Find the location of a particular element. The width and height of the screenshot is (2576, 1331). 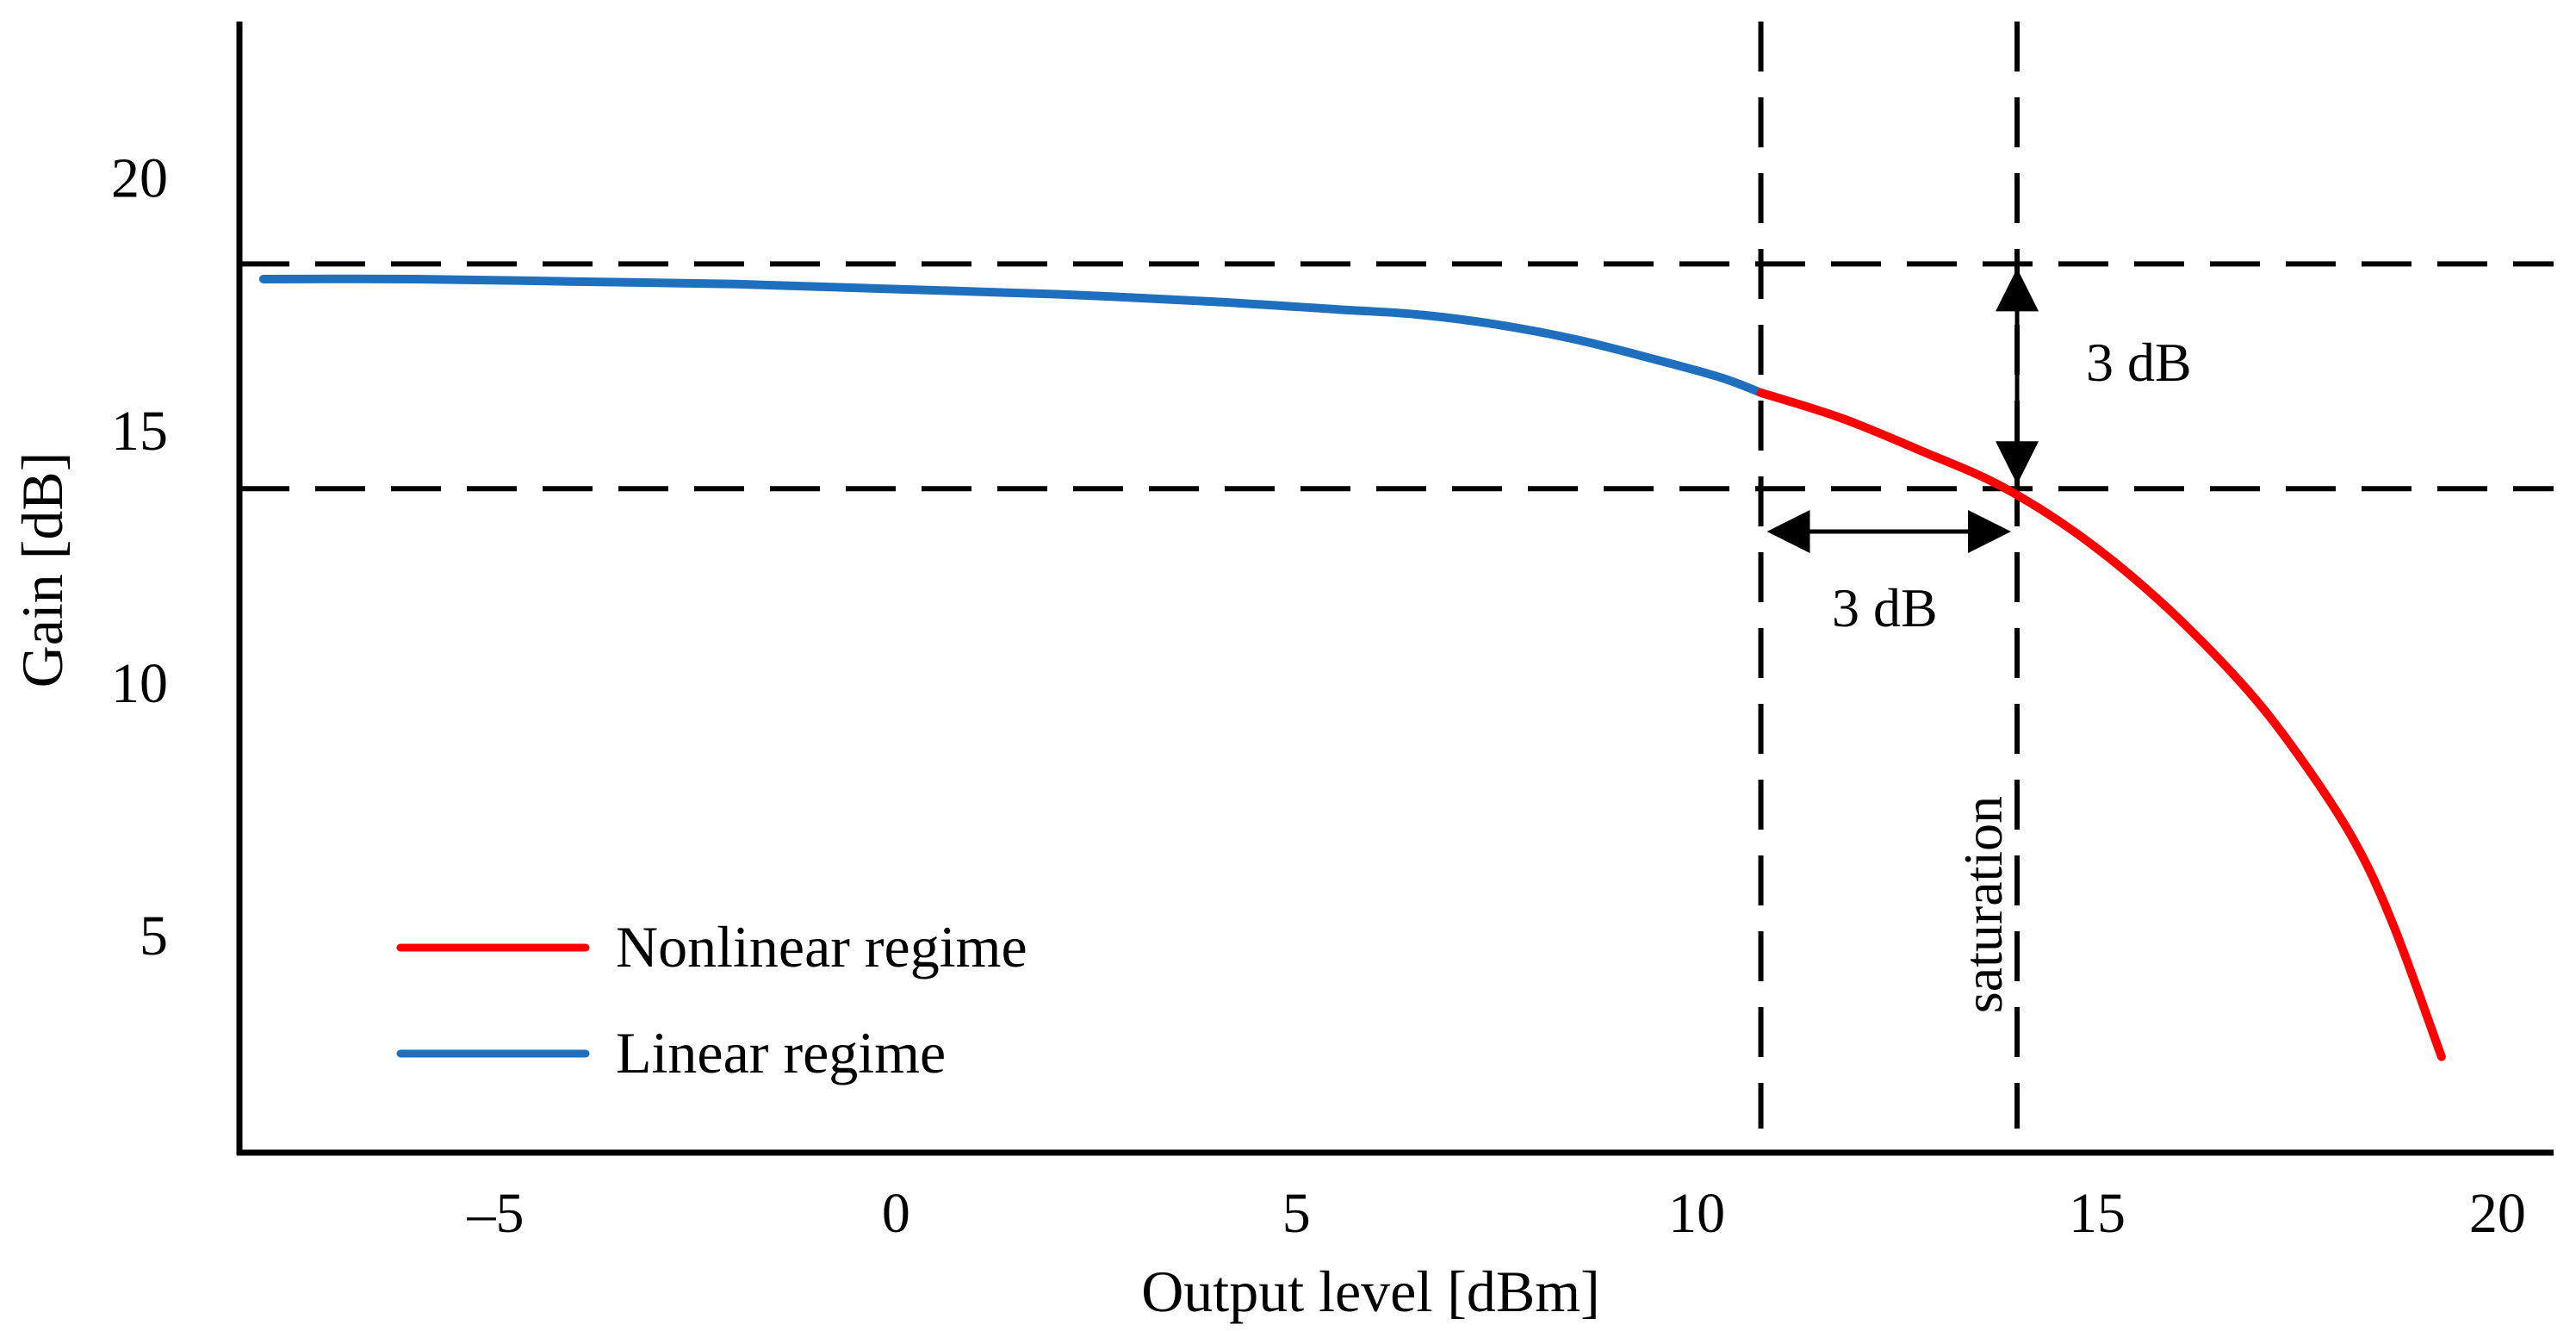

x-tick-label: 0 is located at coordinates (896, 1213).